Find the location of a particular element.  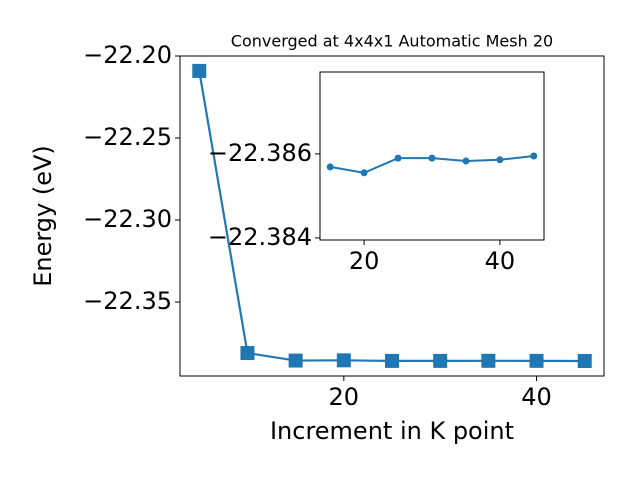

x-axis-label: Increment in K point is located at coordinates (392, 431).